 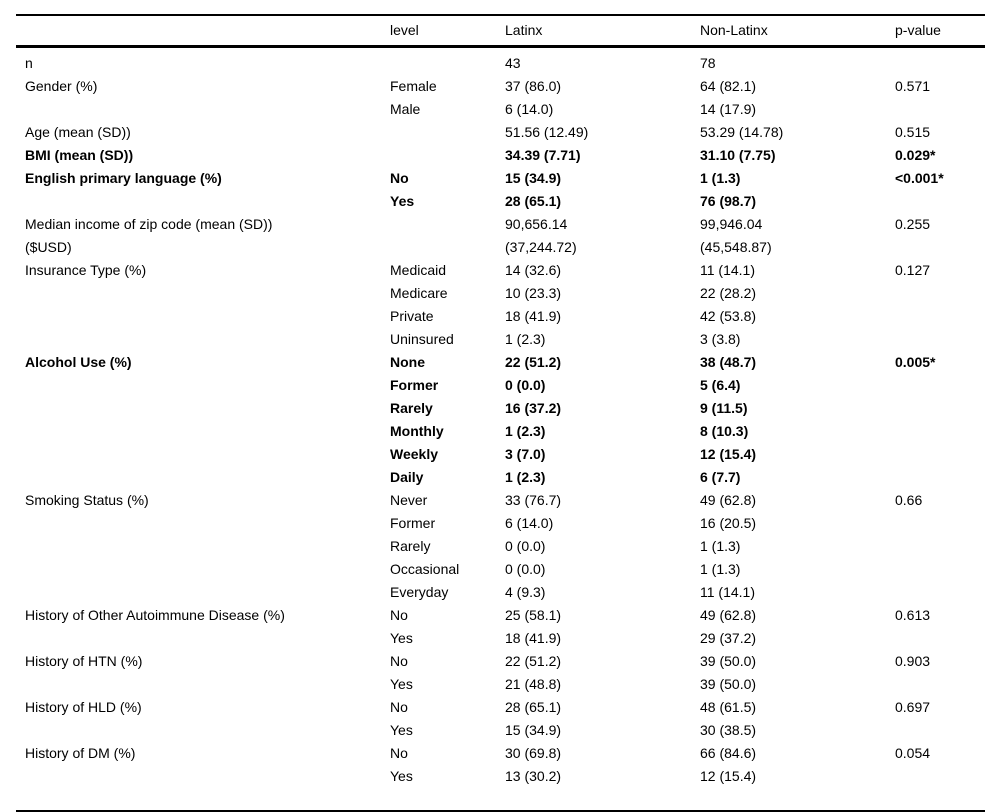 What do you see at coordinates (533, 86) in the screenshot?
I see `cell-latinx: 37 (86.0)` at bounding box center [533, 86].